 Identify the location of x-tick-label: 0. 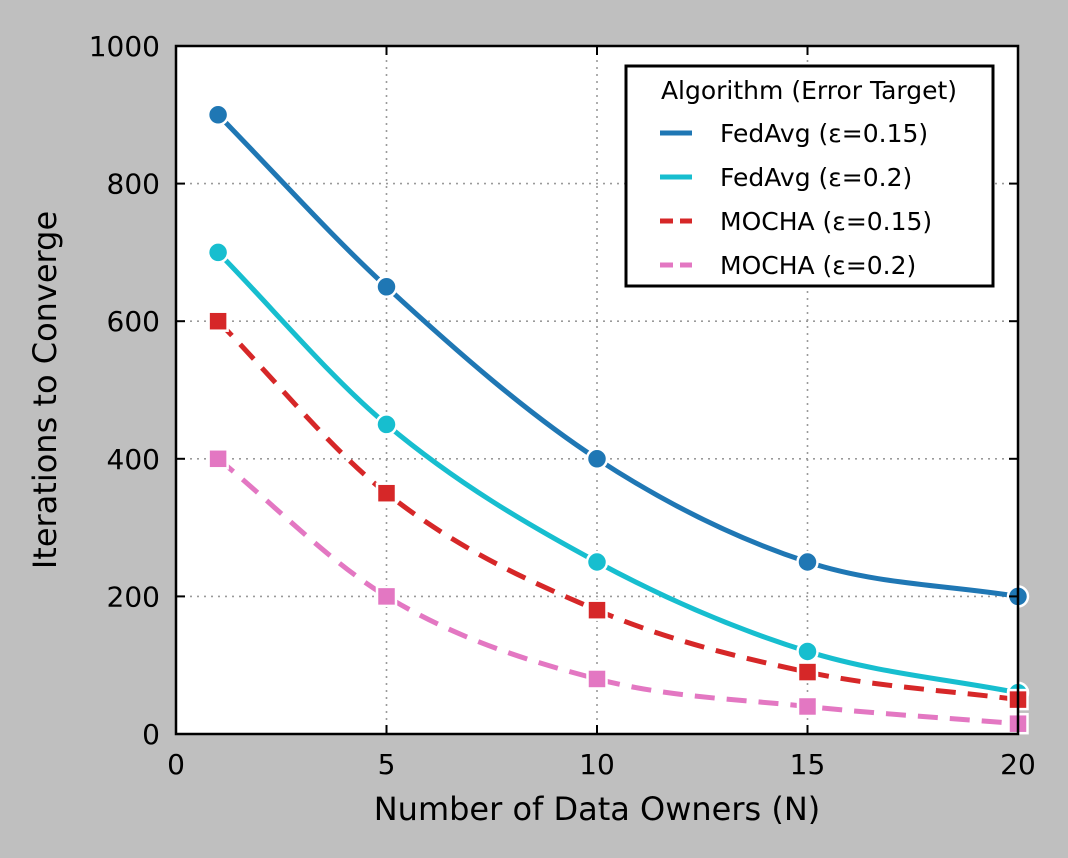
(176, 764).